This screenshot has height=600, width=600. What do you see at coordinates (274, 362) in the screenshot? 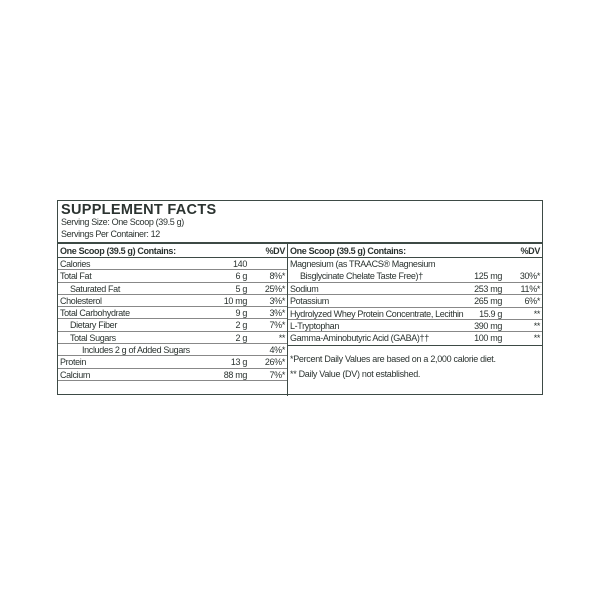
I see `nutrient-dv: 26%*` at bounding box center [274, 362].